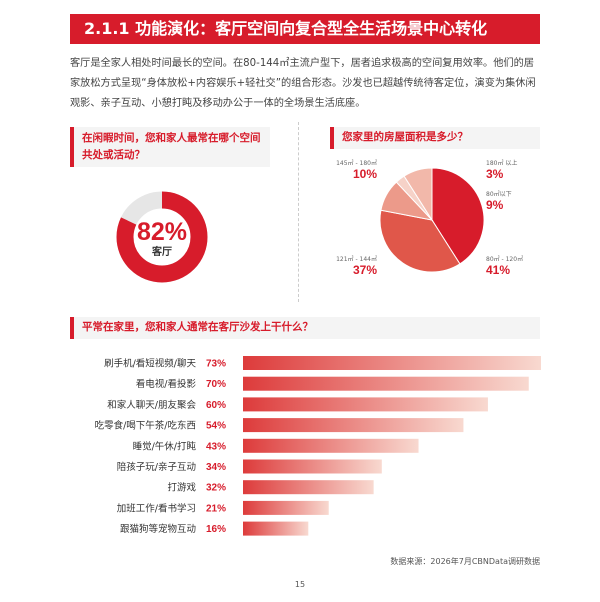  What do you see at coordinates (158, 529) in the screenshot?
I see `bar-category-label: 跟猫狗等宠物互动` at bounding box center [158, 529].